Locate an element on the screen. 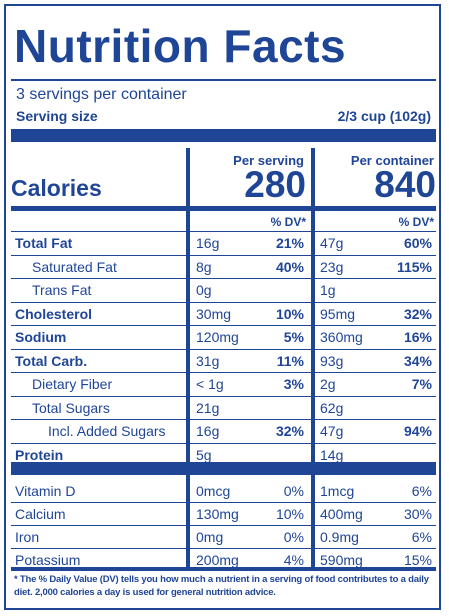 Image resolution: width=449 pixels, height=616 pixels. serving-size-label: Serving size is located at coordinates (57, 116).